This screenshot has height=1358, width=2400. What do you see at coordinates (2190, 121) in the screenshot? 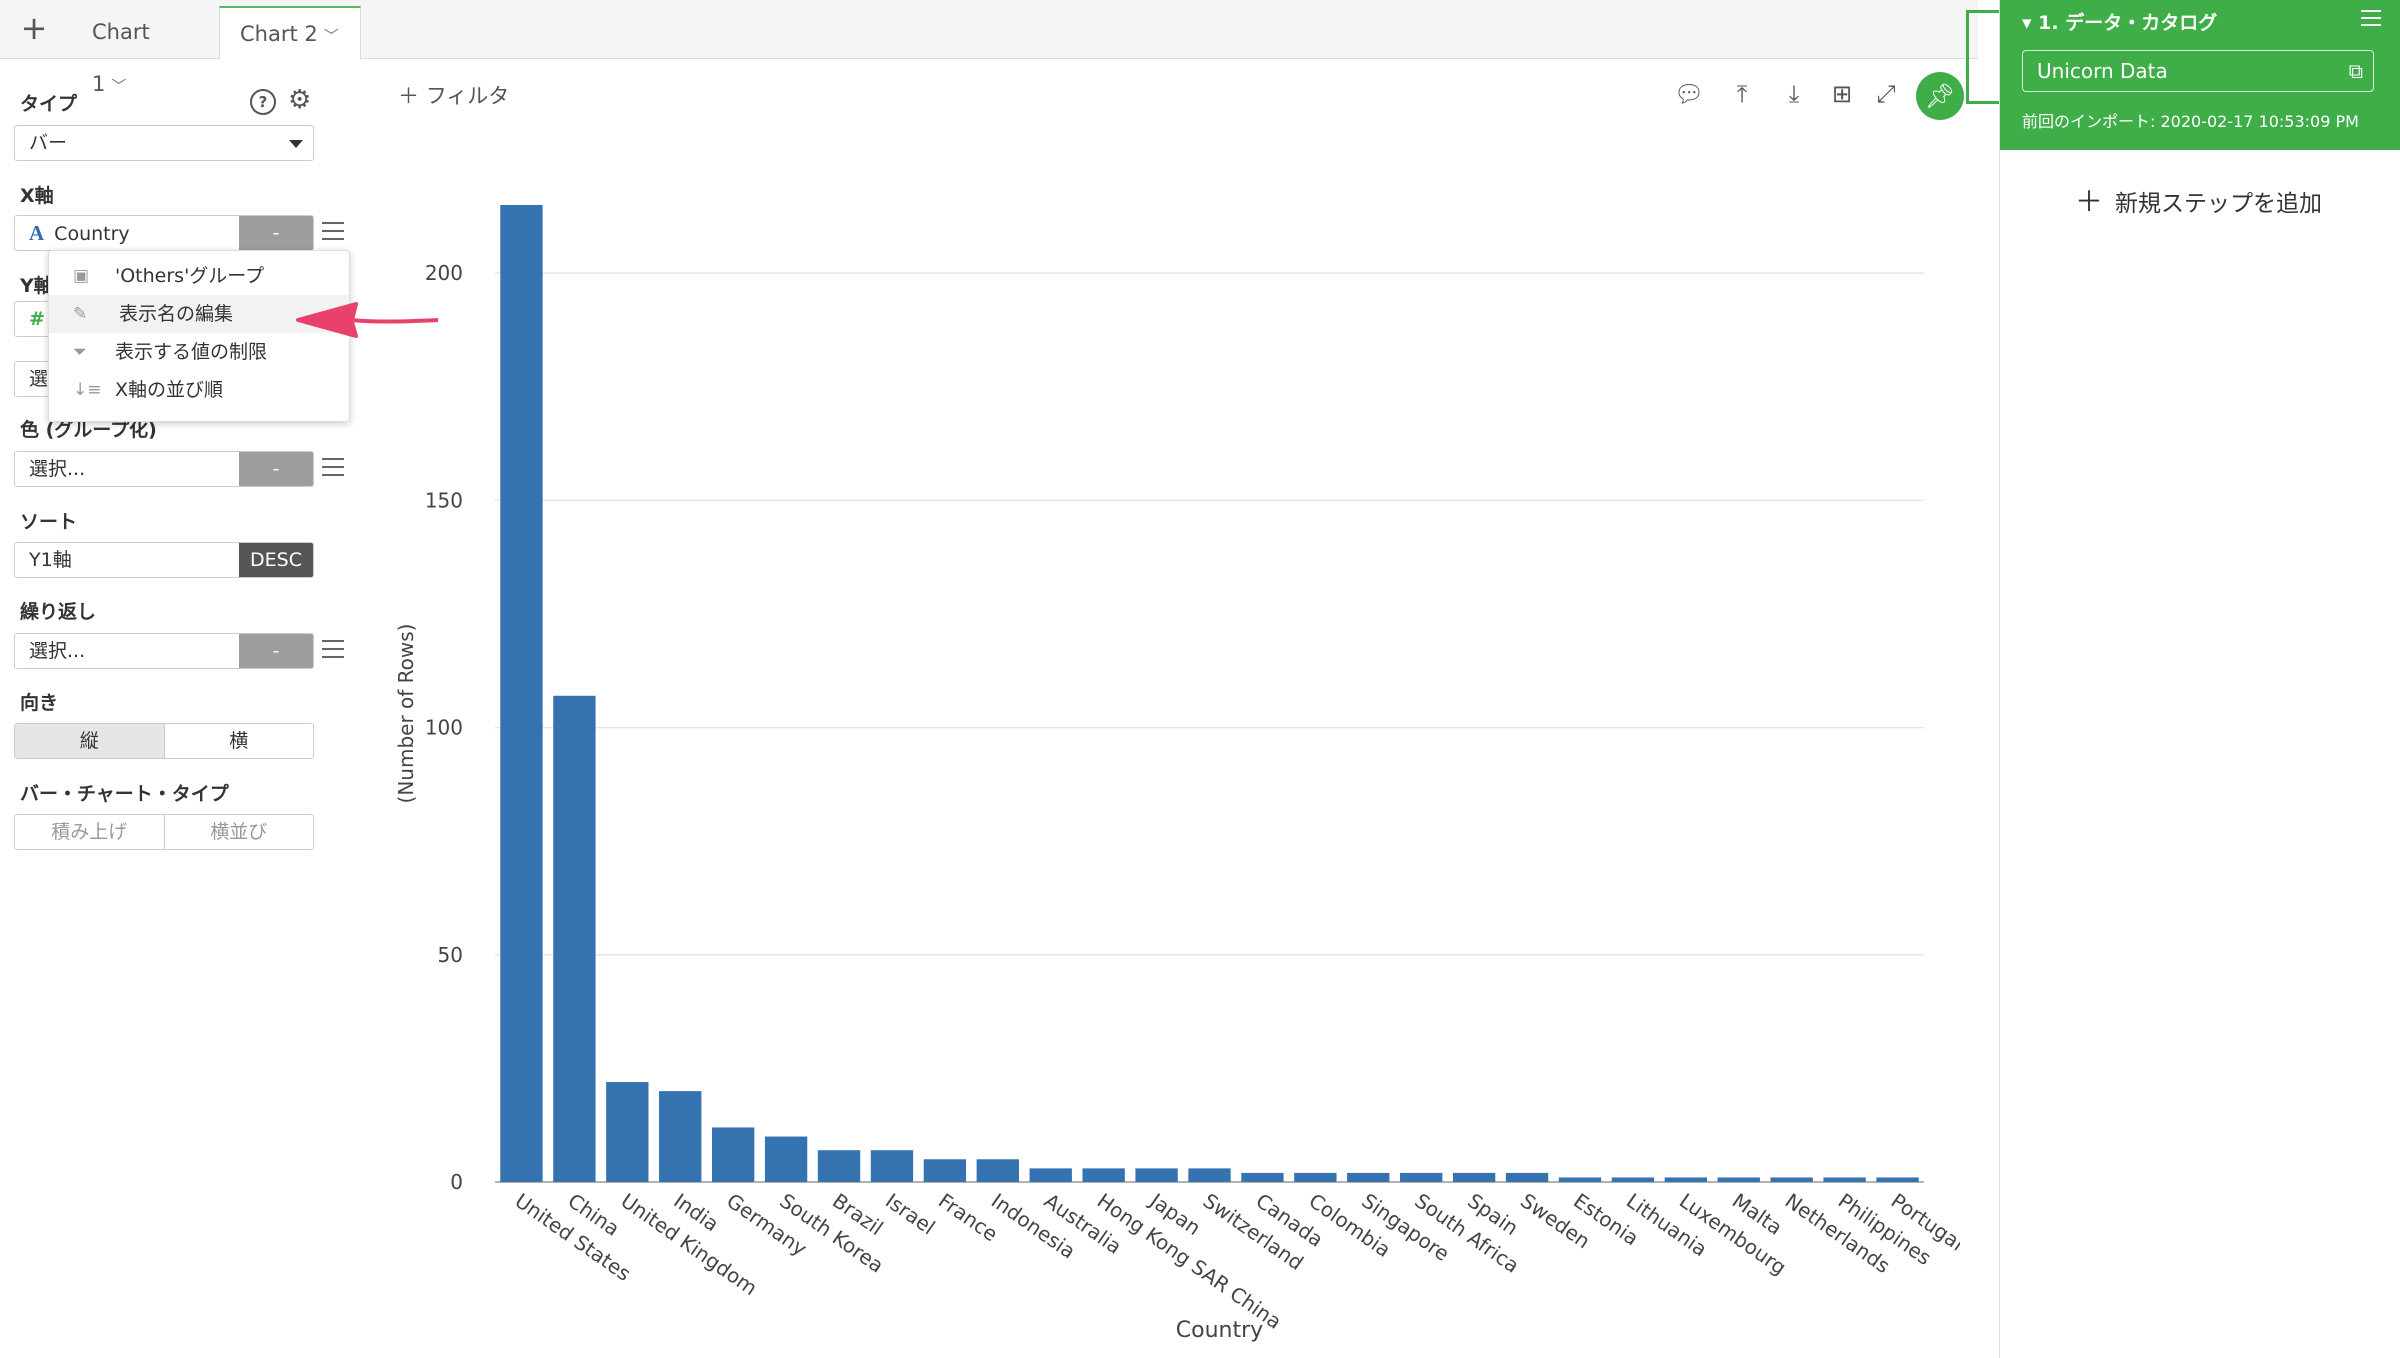
I see `step-import-time: 前回のインポート: 2020-02-17 10:53:09 PM` at bounding box center [2190, 121].